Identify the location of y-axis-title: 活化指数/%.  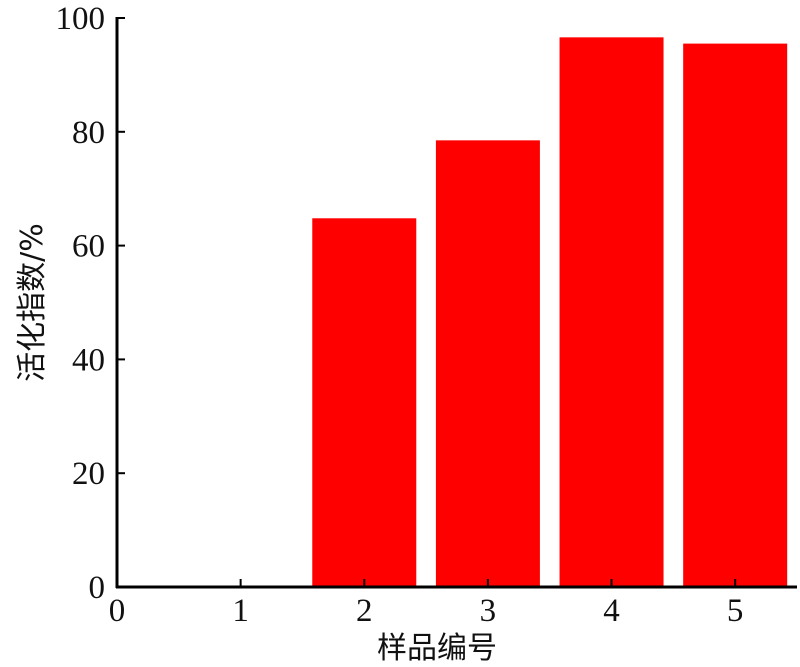
(32, 302).